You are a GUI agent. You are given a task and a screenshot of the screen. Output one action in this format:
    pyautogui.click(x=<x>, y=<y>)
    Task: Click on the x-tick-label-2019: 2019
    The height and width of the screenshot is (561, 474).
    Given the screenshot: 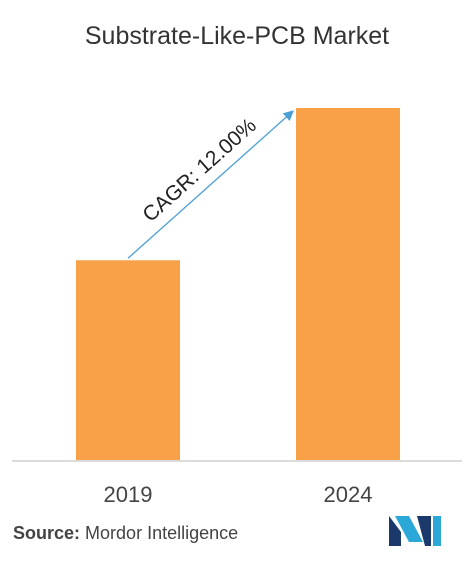 What is the action you would take?
    pyautogui.click(x=128, y=494)
    